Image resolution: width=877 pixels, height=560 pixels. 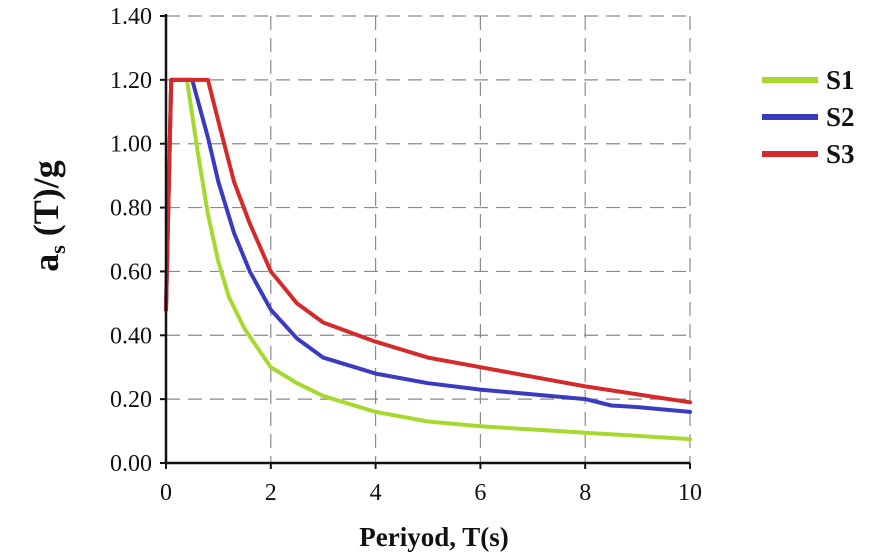 I want to click on y-tick-label: 0.20, so click(x=131, y=400).